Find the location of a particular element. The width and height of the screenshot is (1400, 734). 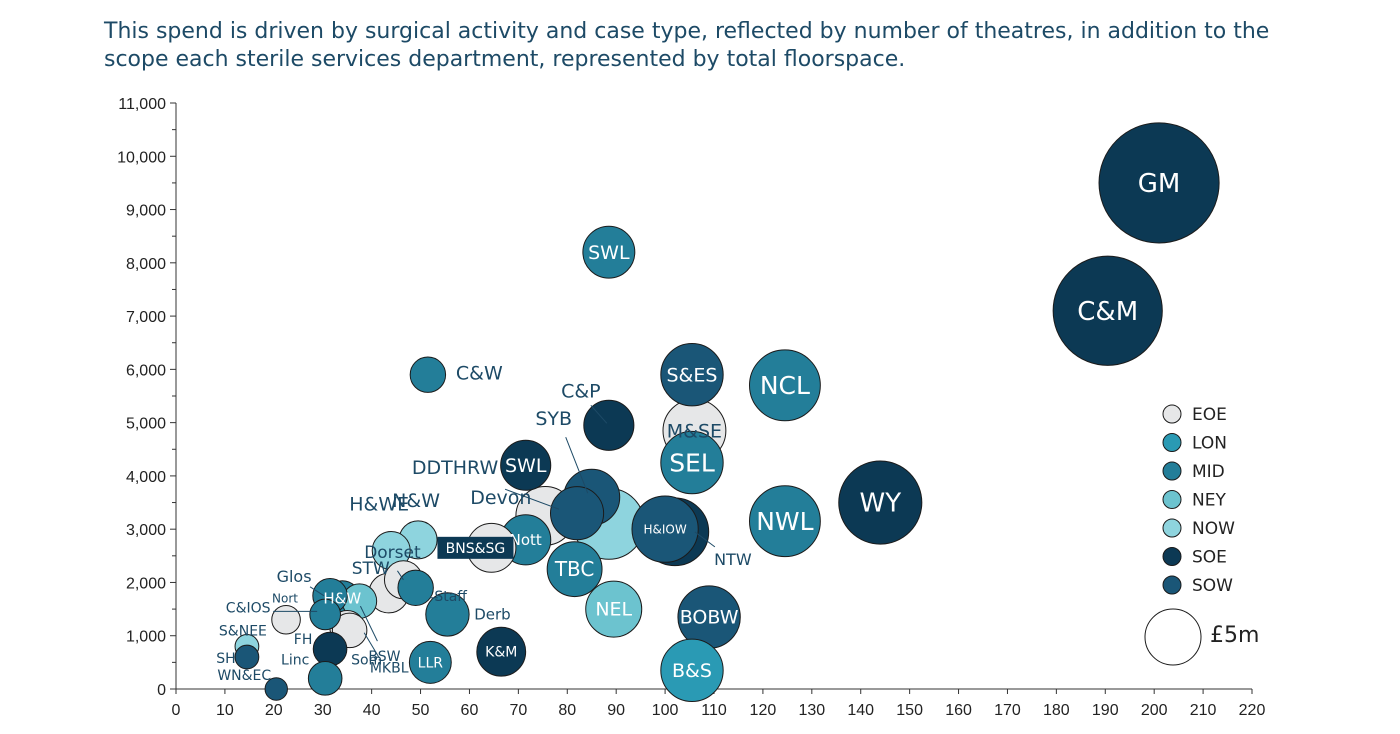

size-key-bubble is located at coordinates (1173, 637).